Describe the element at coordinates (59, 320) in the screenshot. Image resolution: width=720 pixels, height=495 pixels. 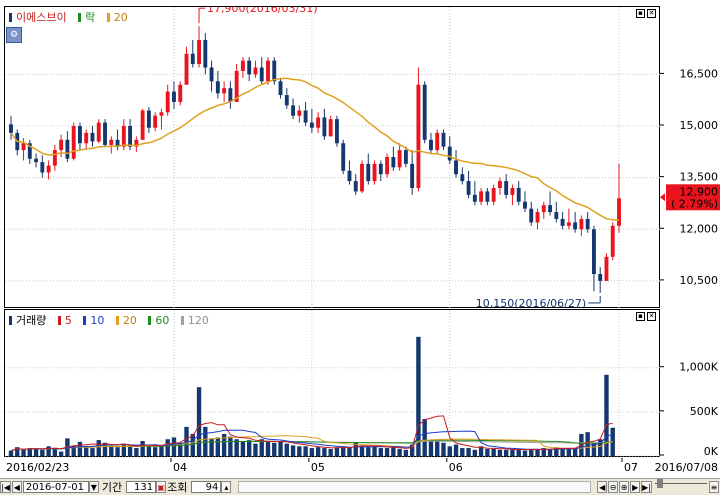
I see `legend-marker-icon` at that location.